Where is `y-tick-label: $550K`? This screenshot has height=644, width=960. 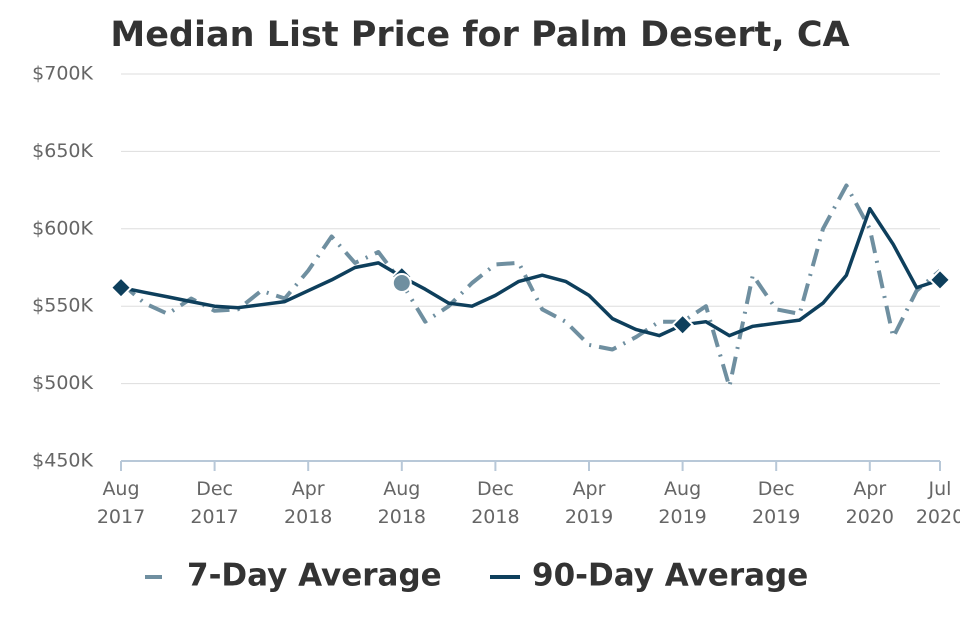 y-tick-label: $550K is located at coordinates (62, 306).